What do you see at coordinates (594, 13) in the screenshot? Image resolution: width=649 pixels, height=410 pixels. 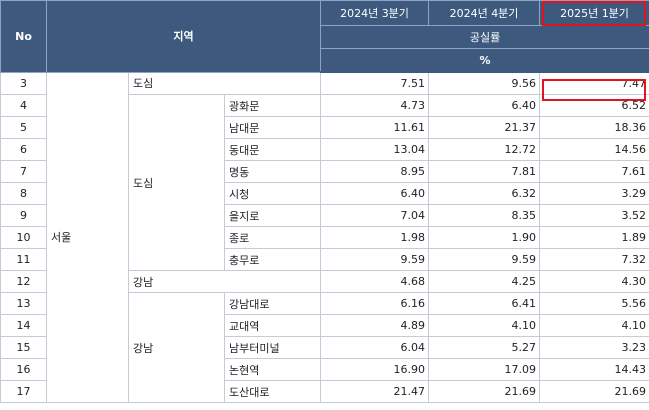 I see `header-period-3: 2025년 1분기` at bounding box center [594, 13].